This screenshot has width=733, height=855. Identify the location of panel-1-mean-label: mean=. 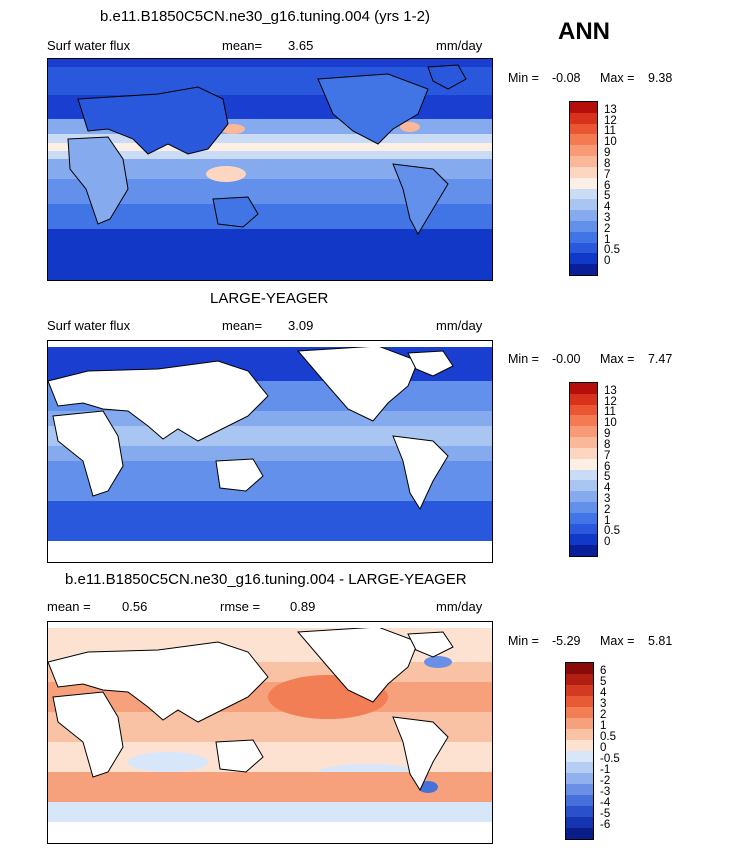
(242, 45).